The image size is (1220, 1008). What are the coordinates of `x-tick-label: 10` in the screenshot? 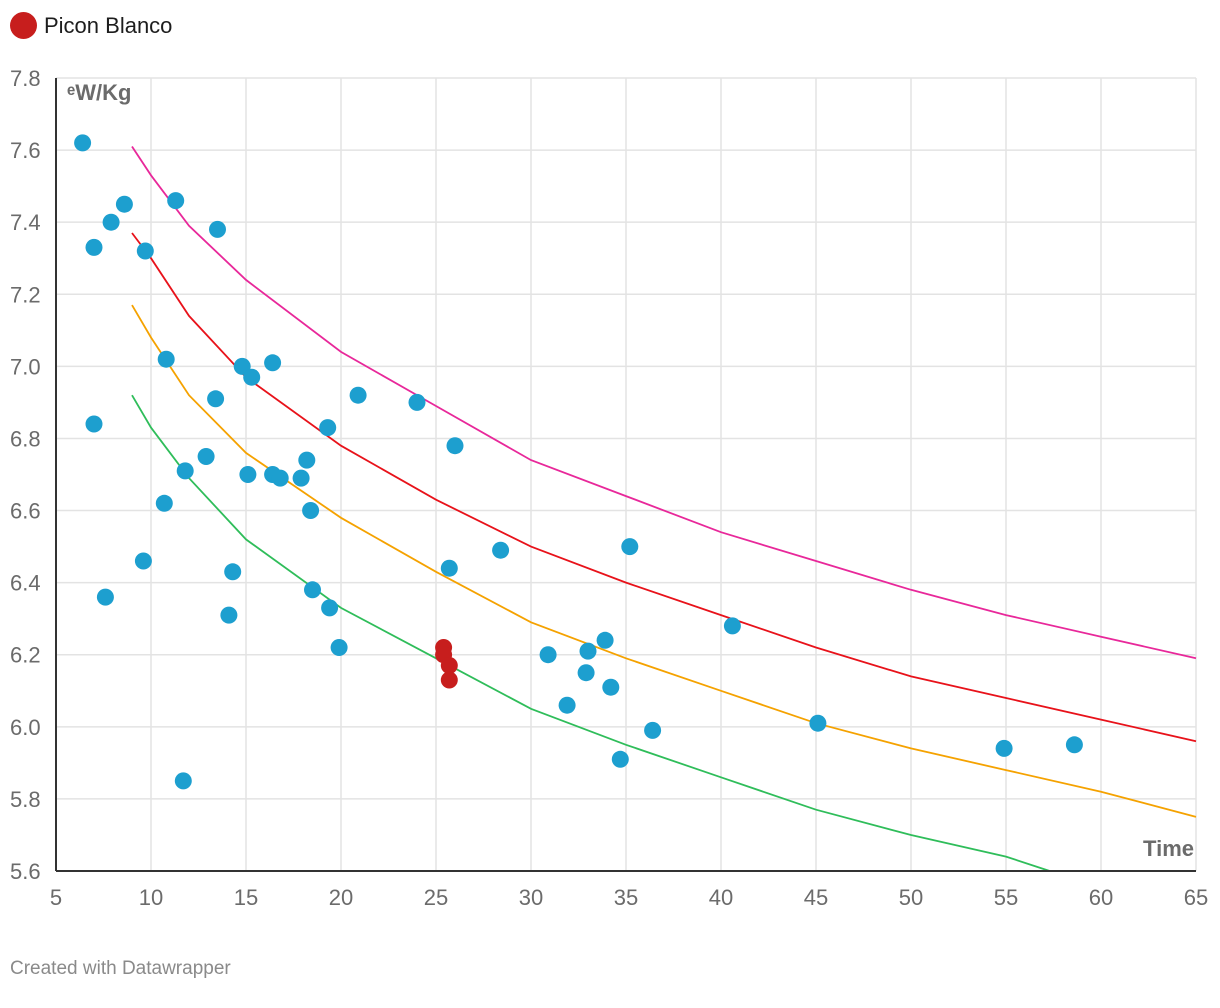 It's located at (151, 897).